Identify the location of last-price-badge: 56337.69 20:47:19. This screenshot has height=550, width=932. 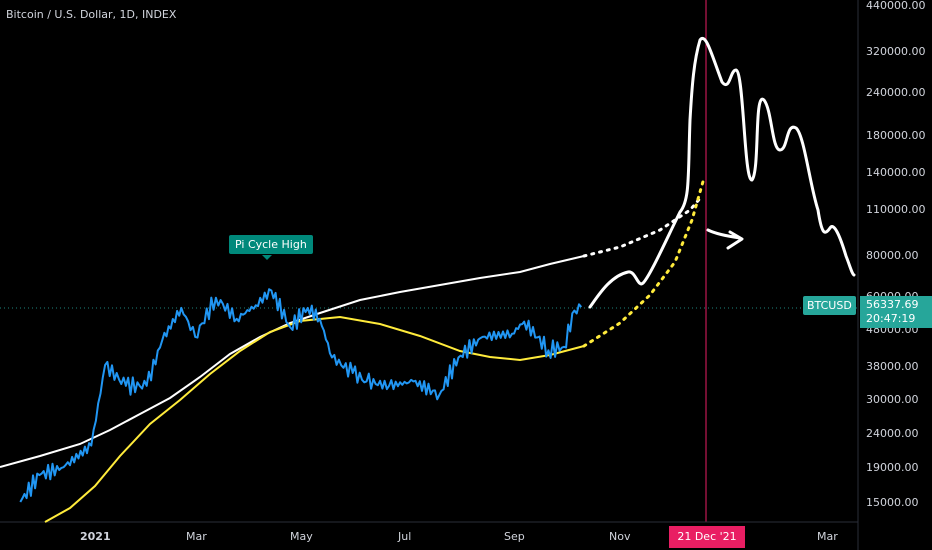
(896, 312).